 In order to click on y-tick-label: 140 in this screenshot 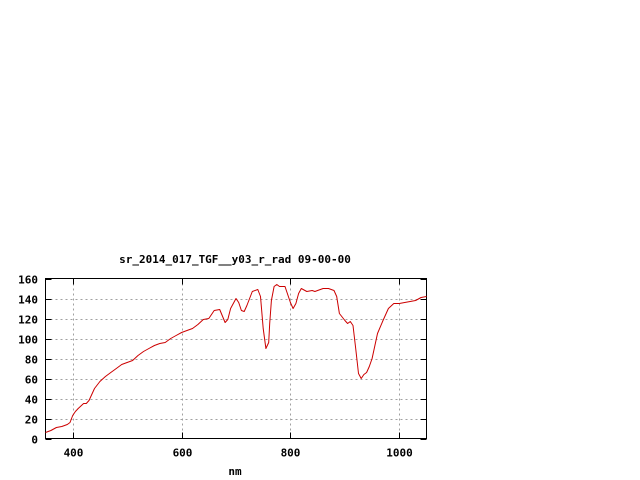, I will do `click(28, 300)`.